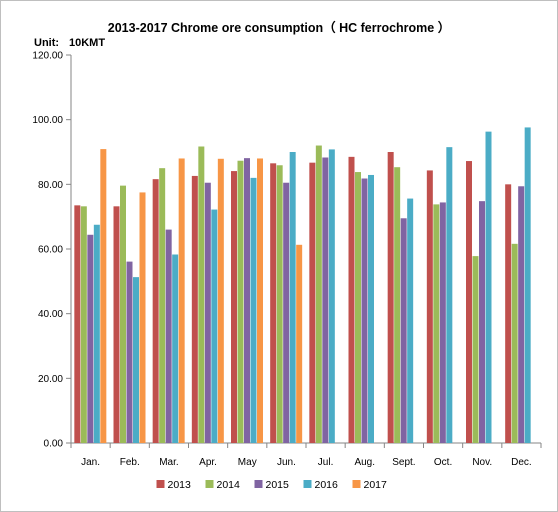 The height and width of the screenshot is (512, 558). I want to click on bar-2014-apr, so click(201, 294).